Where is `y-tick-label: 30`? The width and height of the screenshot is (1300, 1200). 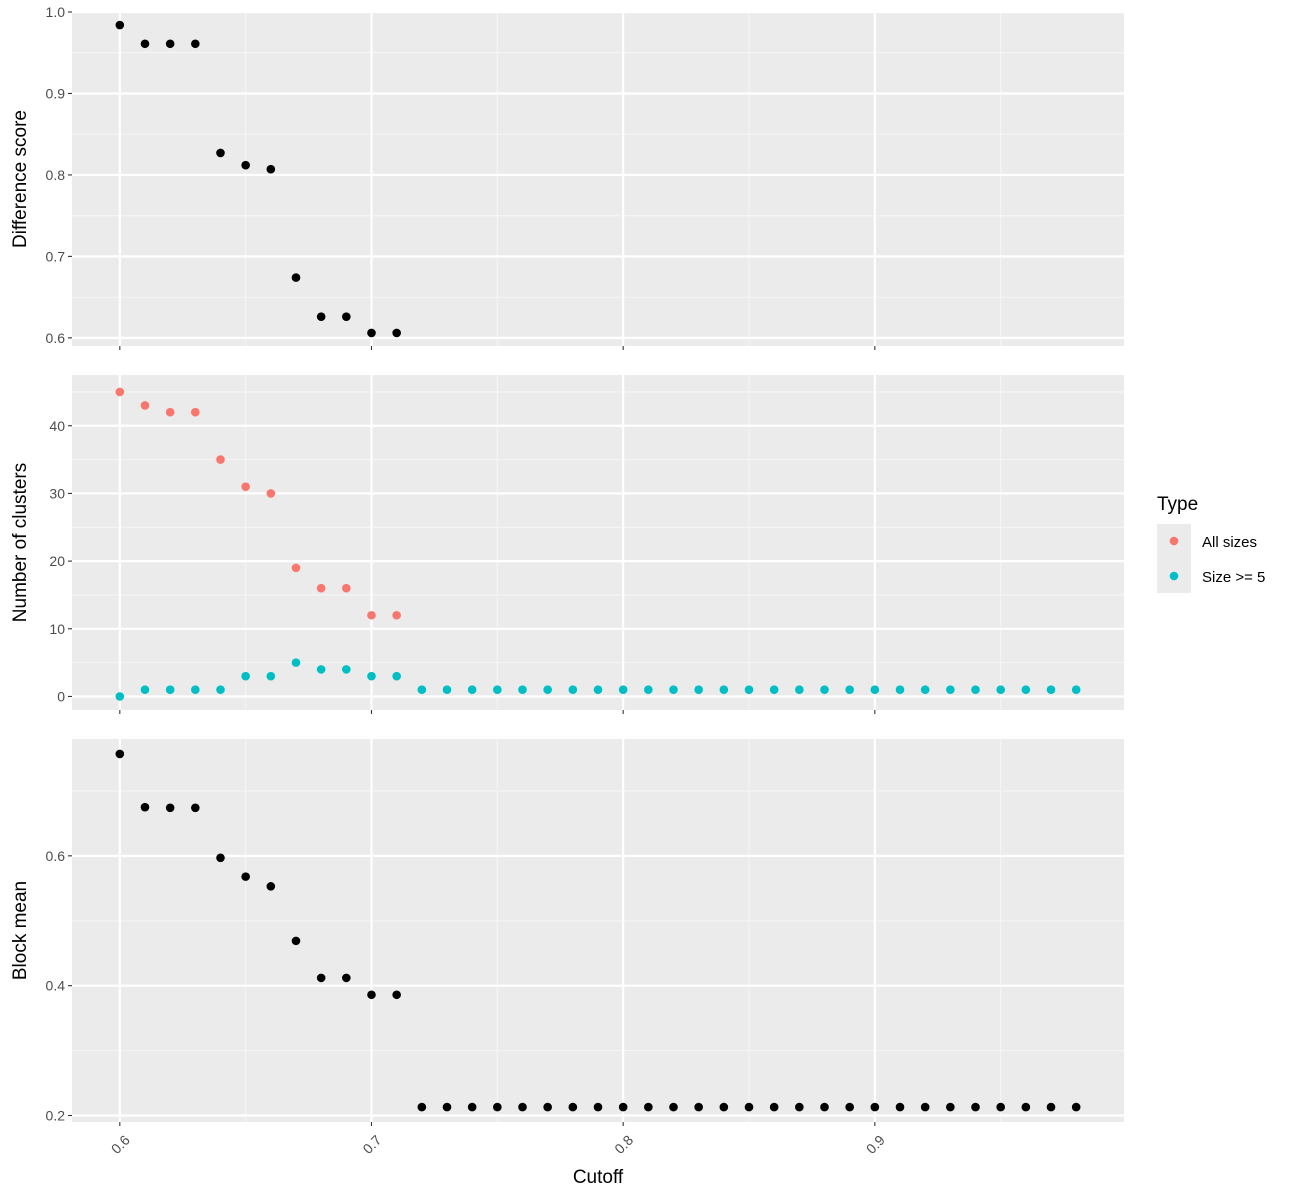
y-tick-label: 30 is located at coordinates (57, 493).